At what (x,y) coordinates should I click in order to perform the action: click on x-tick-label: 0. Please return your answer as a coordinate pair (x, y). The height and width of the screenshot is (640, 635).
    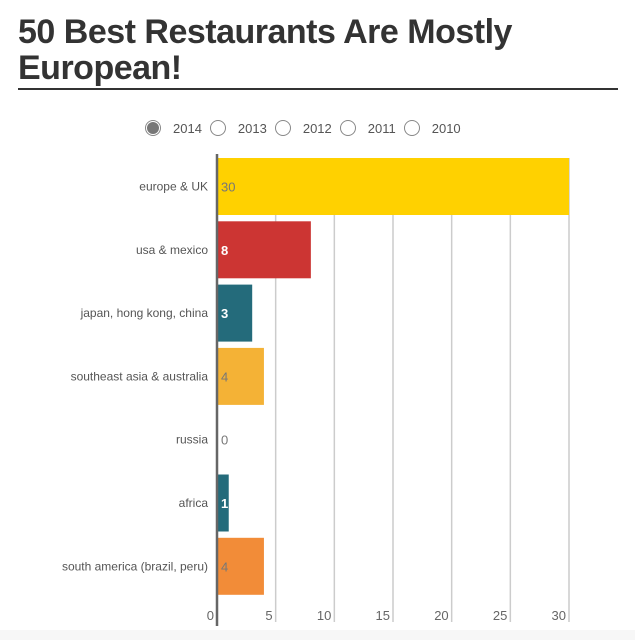
    Looking at the image, I should click on (210, 615).